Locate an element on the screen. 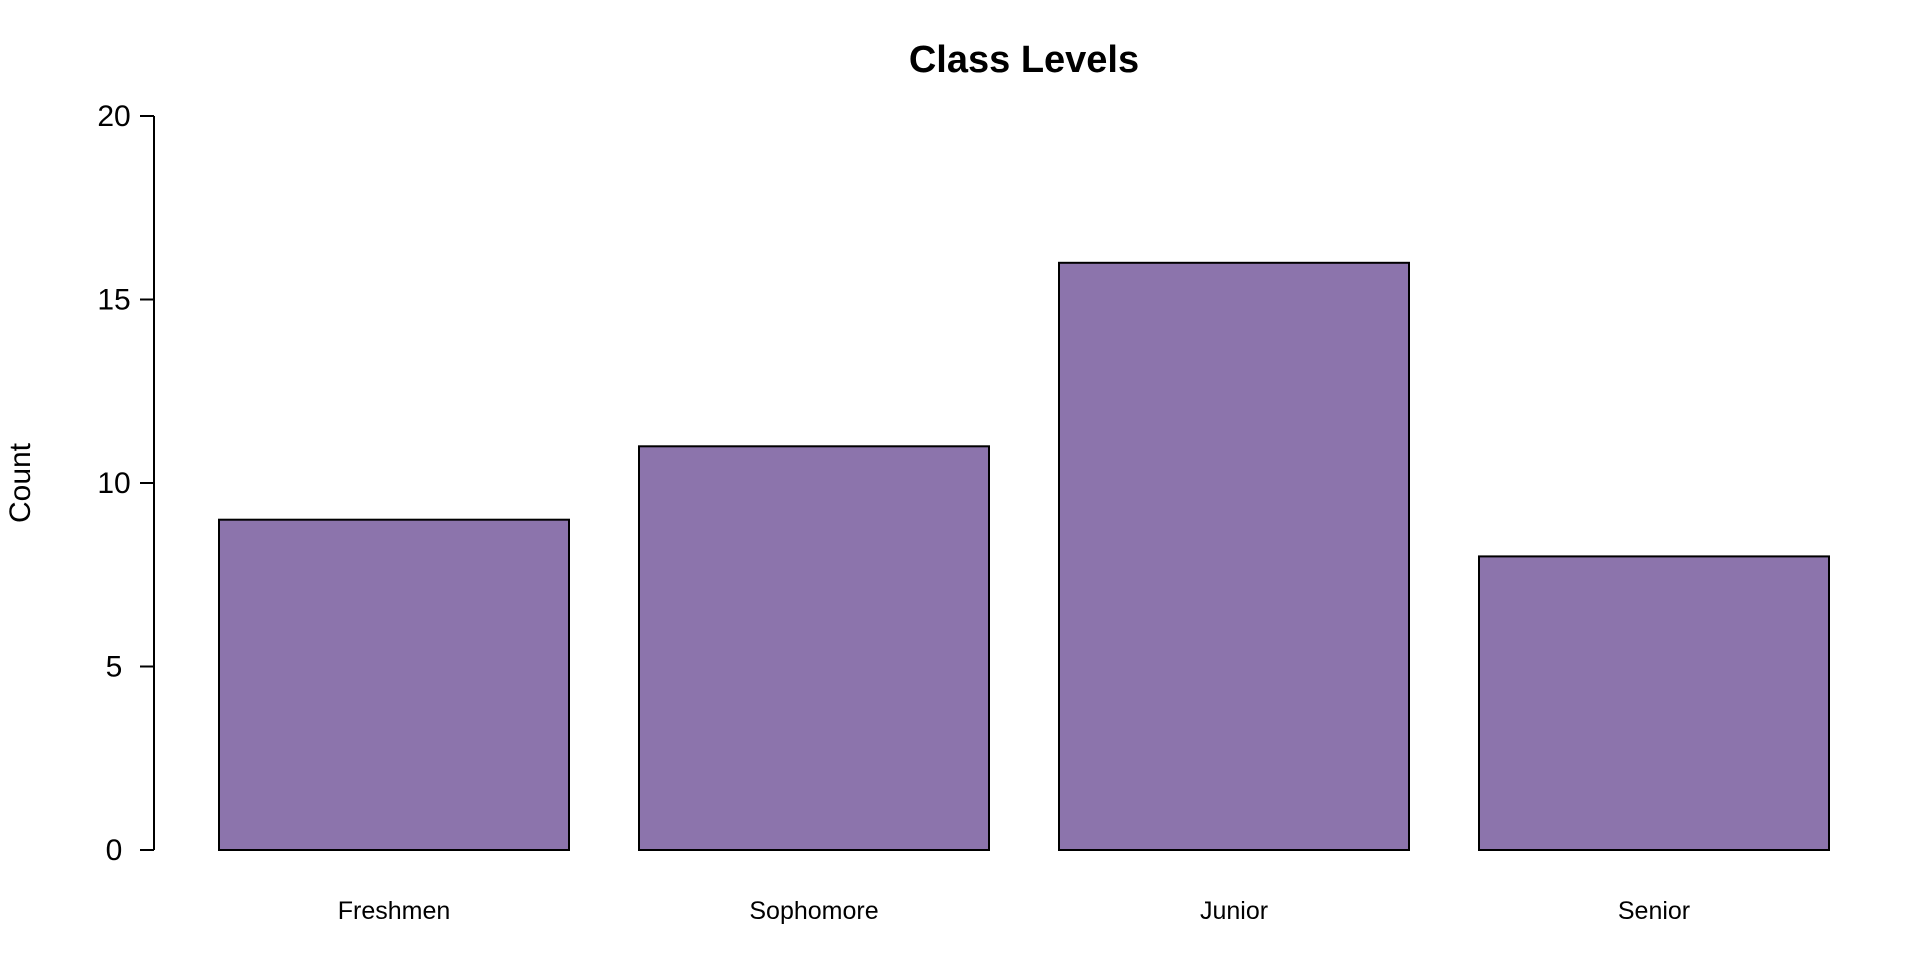 The image size is (1920, 960). x-tick-label-junior: Junior is located at coordinates (1234, 911).